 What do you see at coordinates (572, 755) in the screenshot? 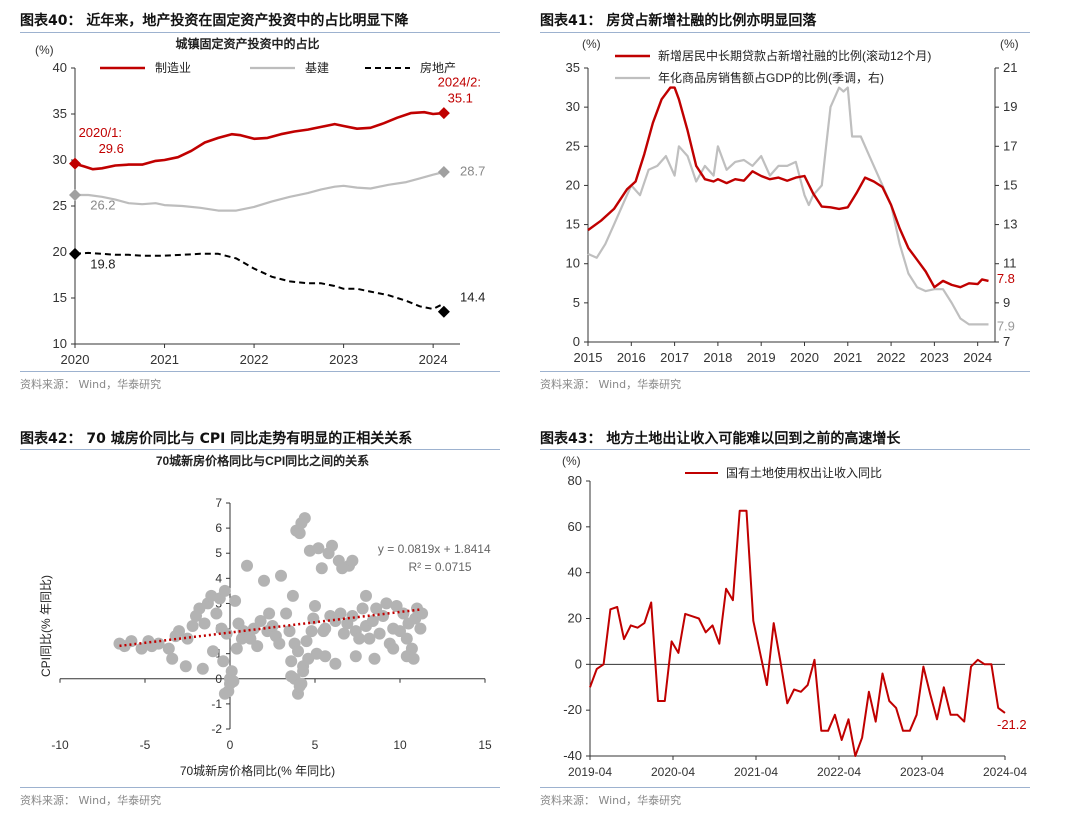
I see `y-tick-label: -40` at bounding box center [572, 755].